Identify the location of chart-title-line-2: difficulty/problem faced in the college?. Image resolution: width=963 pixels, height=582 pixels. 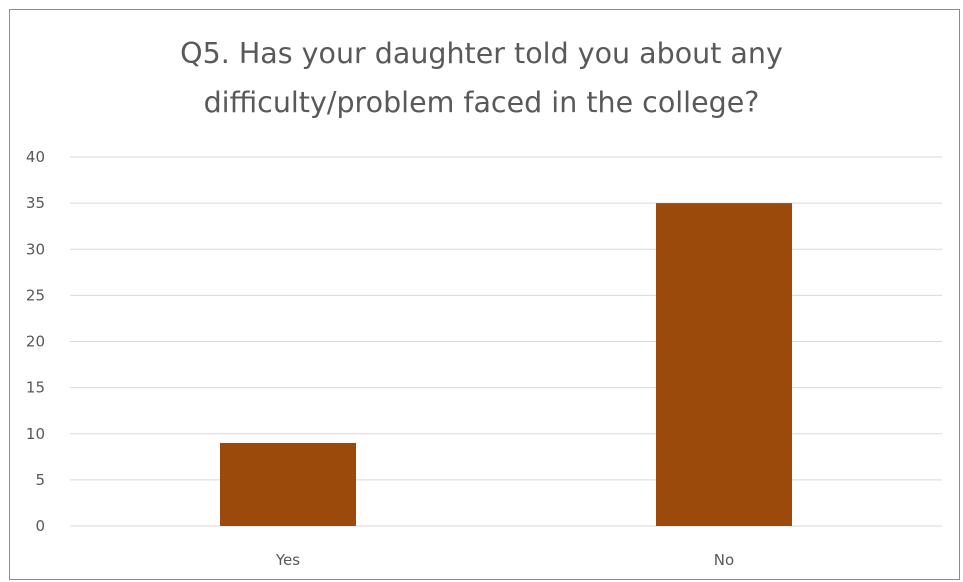
(481, 102).